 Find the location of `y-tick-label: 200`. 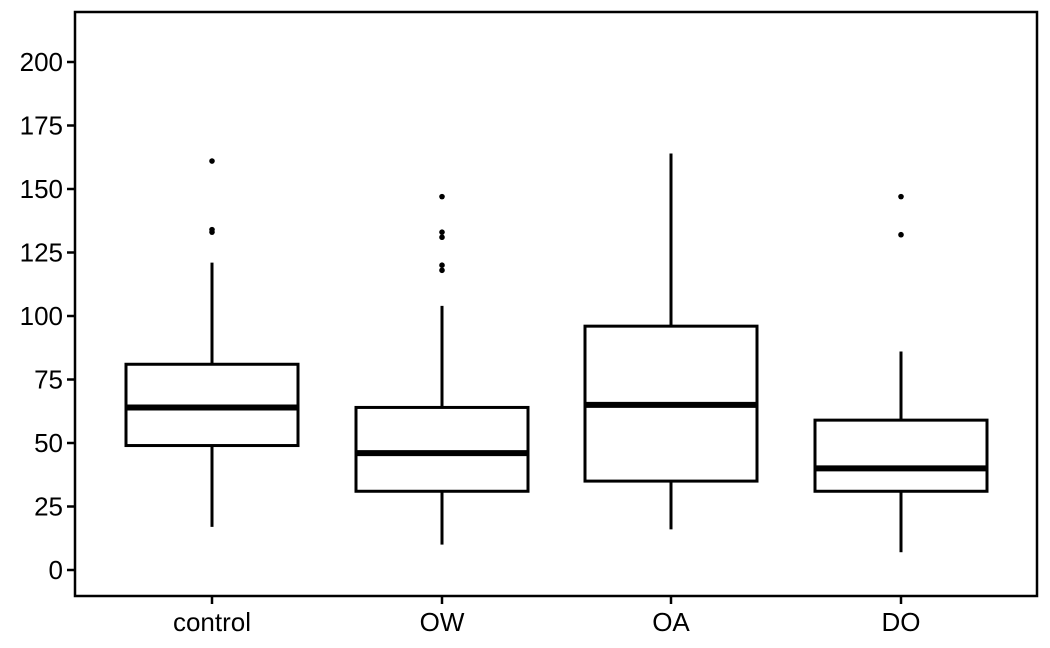

y-tick-label: 200 is located at coordinates (41, 62).